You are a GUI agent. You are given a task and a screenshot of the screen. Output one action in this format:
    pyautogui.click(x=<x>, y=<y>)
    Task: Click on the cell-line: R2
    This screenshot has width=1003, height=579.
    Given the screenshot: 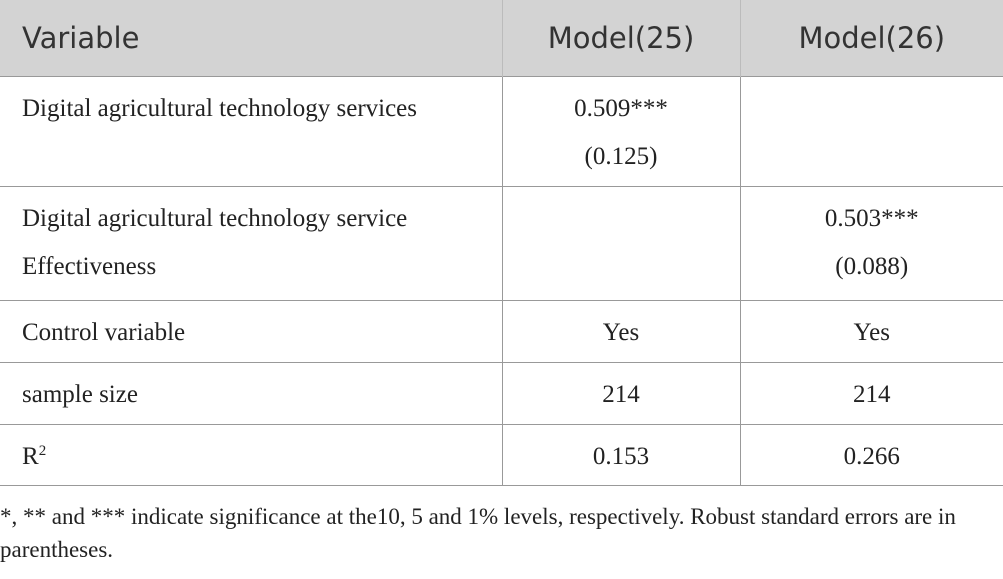 What is the action you would take?
    pyautogui.click(x=262, y=457)
    